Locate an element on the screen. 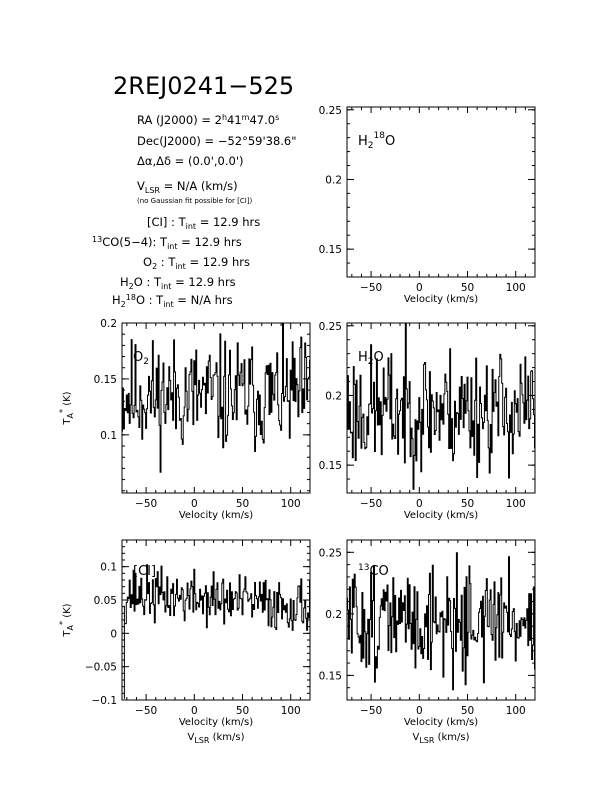  panel-label: 13CO is located at coordinates (373, 571).